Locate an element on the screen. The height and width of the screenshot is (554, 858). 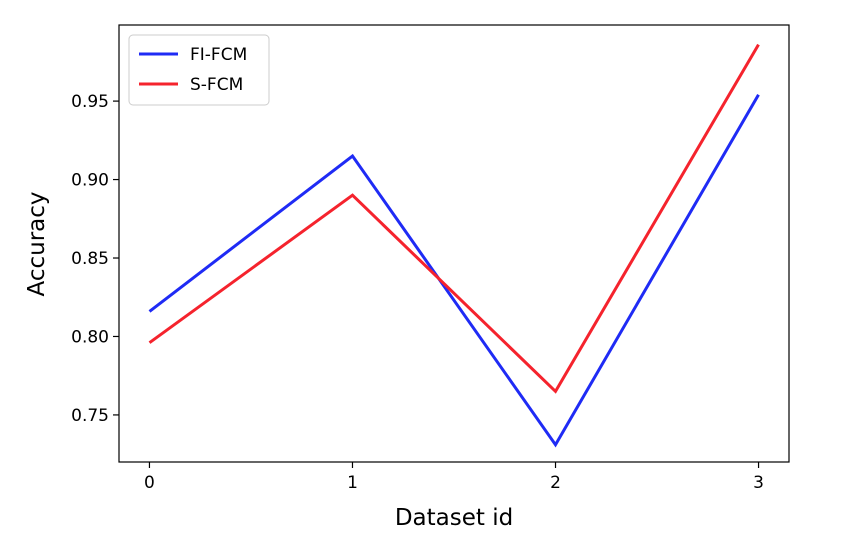
x-tick-label: 3 is located at coordinates (758, 483).